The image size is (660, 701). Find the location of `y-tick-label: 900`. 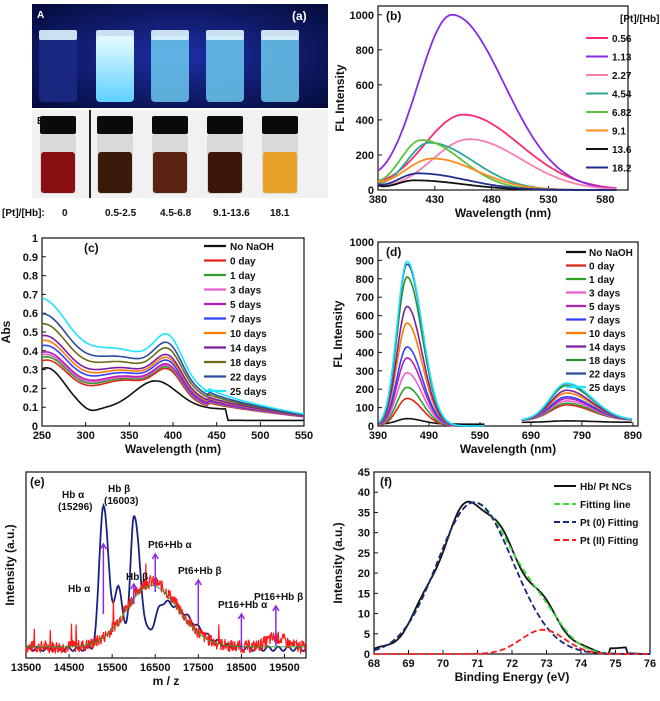

y-tick-label: 900 is located at coordinates (365, 261).